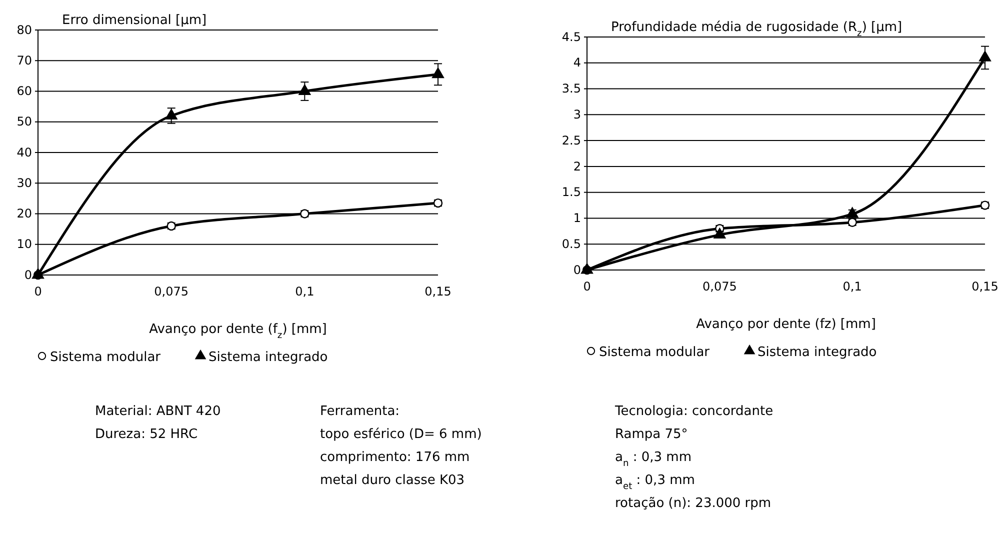 This screenshot has height=560, width=998. Describe the element at coordinates (24, 121) in the screenshot. I see `y-tick-label: 50` at that location.